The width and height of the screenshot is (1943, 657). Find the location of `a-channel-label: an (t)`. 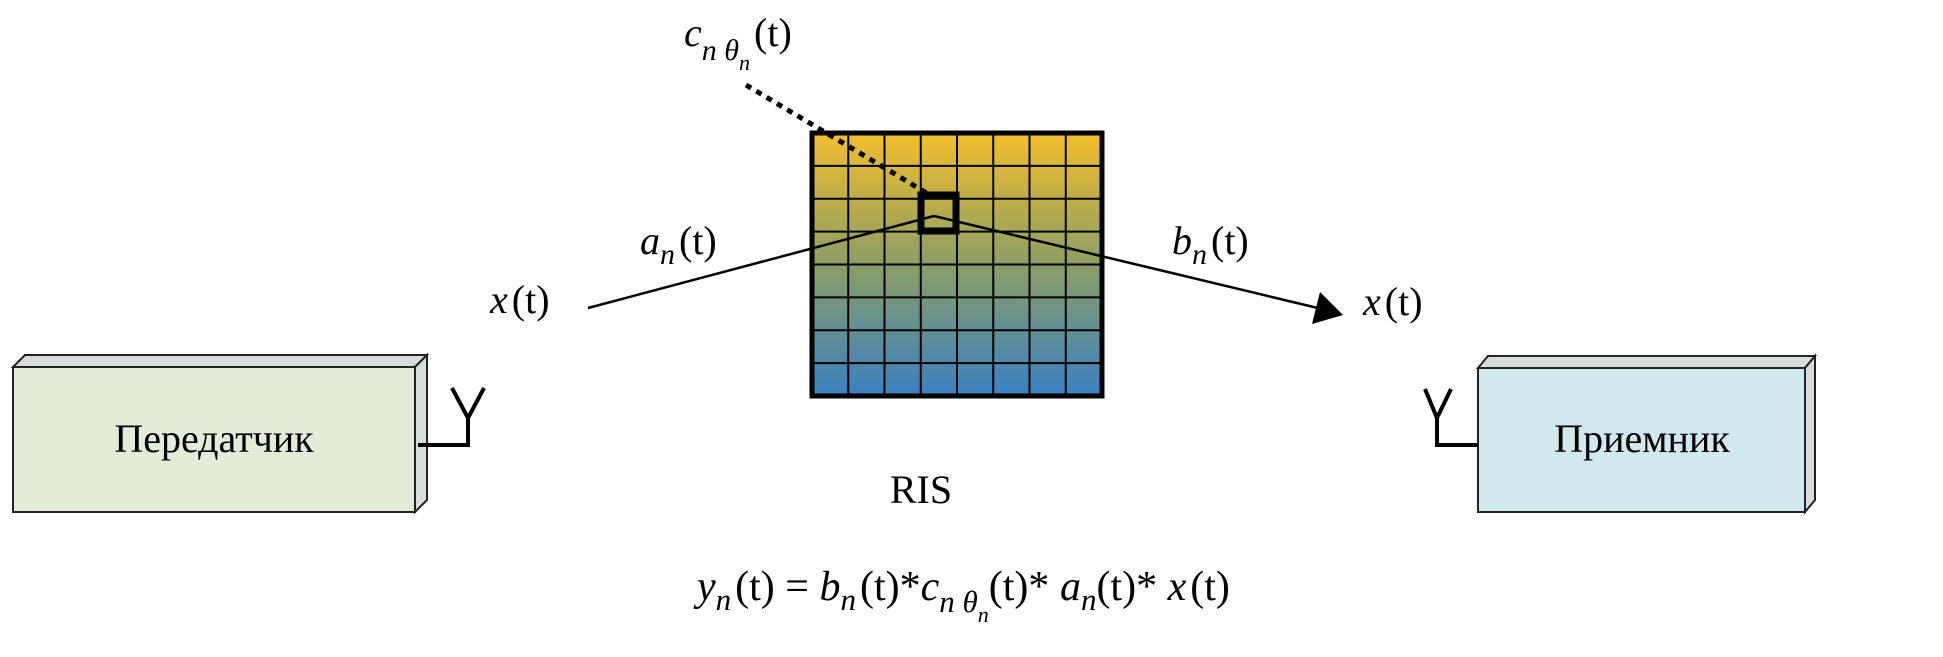

a-channel-label: an (t) is located at coordinates (678, 244).